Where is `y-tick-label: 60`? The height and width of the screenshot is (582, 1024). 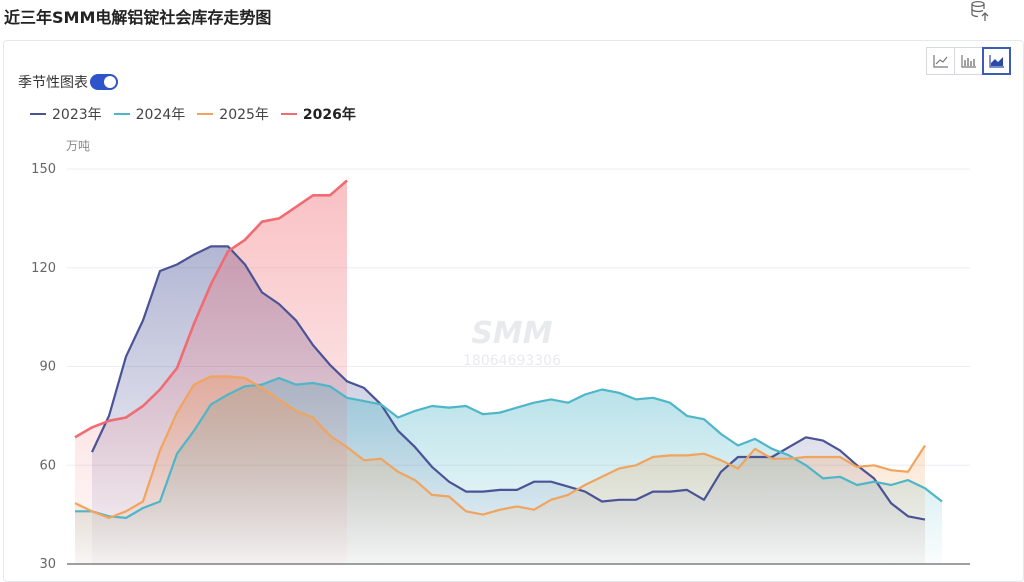 y-tick-label: 60 is located at coordinates (47, 465).